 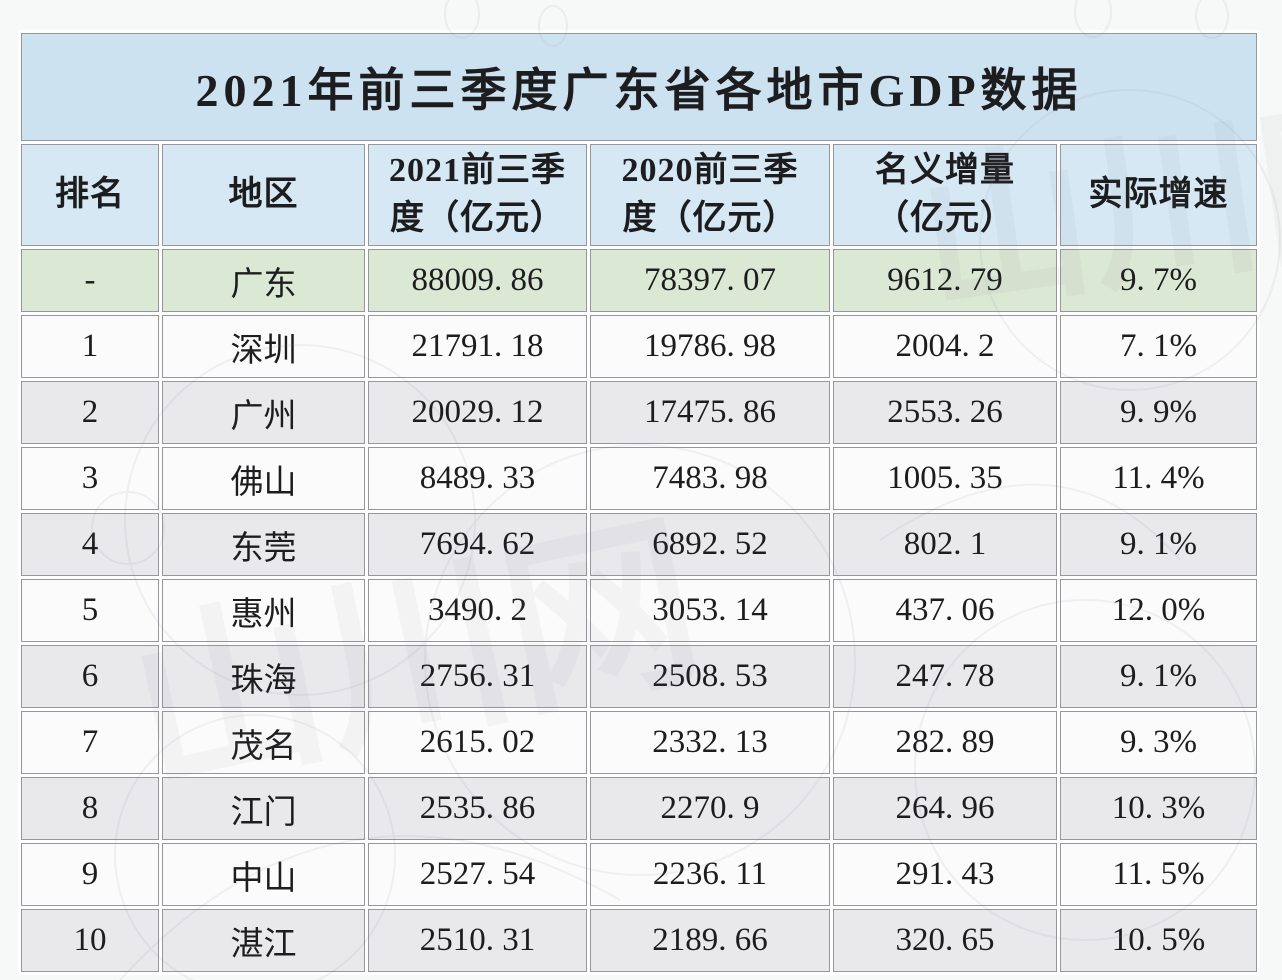 I want to click on cell-gdp-2021: 7694. 62, so click(x=477, y=544).